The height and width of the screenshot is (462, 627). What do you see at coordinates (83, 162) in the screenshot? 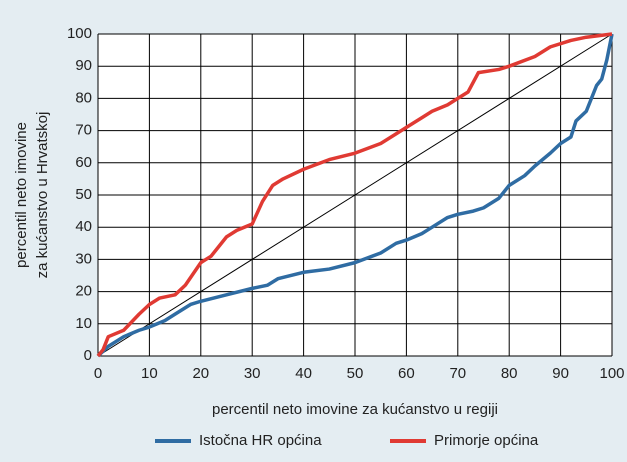
I see `y-tick-label: 60` at bounding box center [83, 162].